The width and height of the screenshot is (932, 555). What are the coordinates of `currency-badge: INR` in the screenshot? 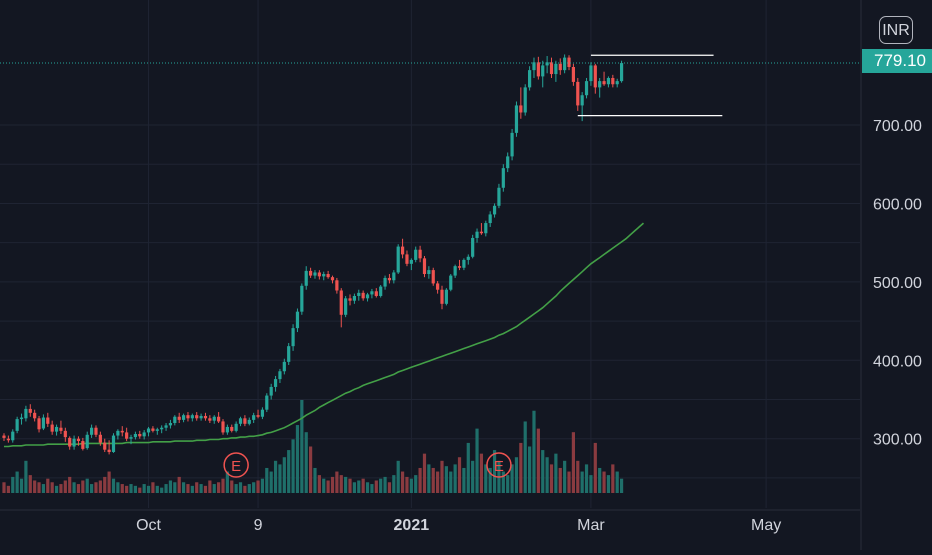 It's located at (896, 30).